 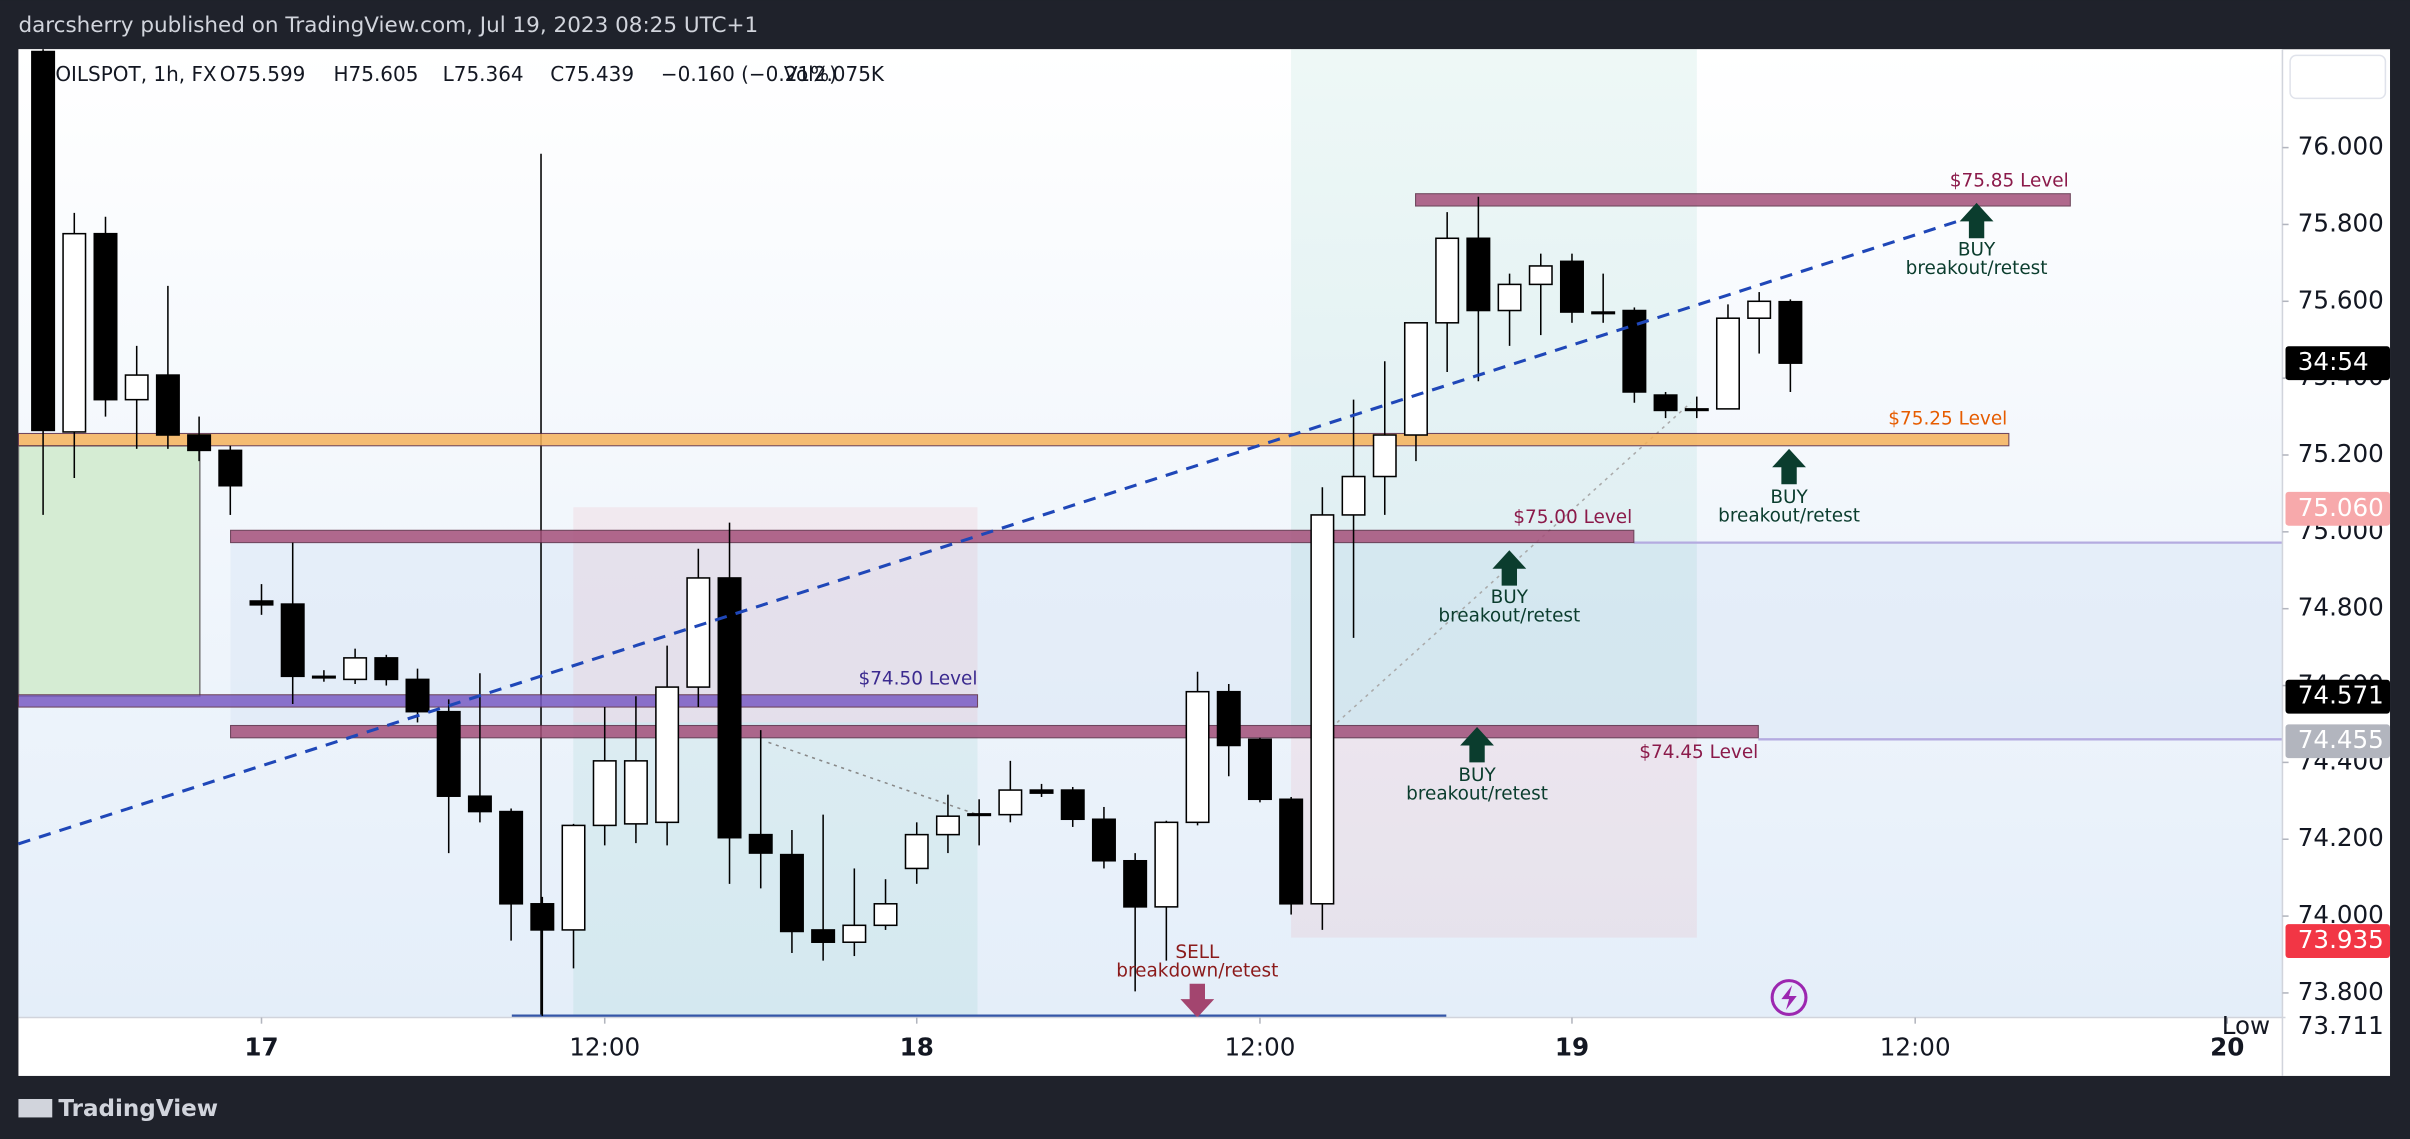 I want to click on annotation-action: SELL, so click(x=1197, y=952).